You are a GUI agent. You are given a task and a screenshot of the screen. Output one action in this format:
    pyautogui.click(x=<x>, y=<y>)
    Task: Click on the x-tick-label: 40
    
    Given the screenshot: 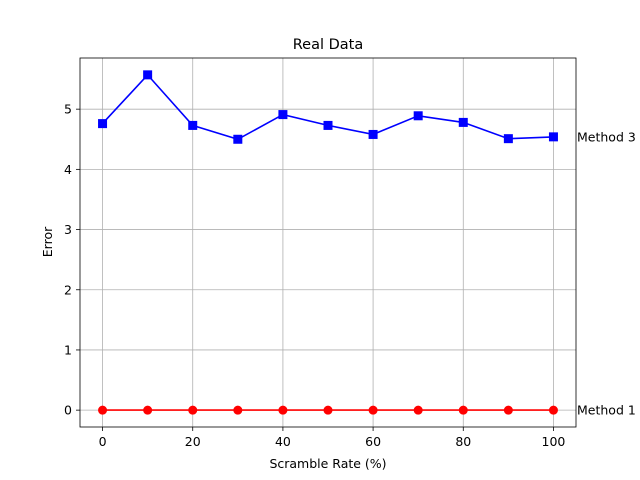 What is the action you would take?
    pyautogui.click(x=283, y=441)
    